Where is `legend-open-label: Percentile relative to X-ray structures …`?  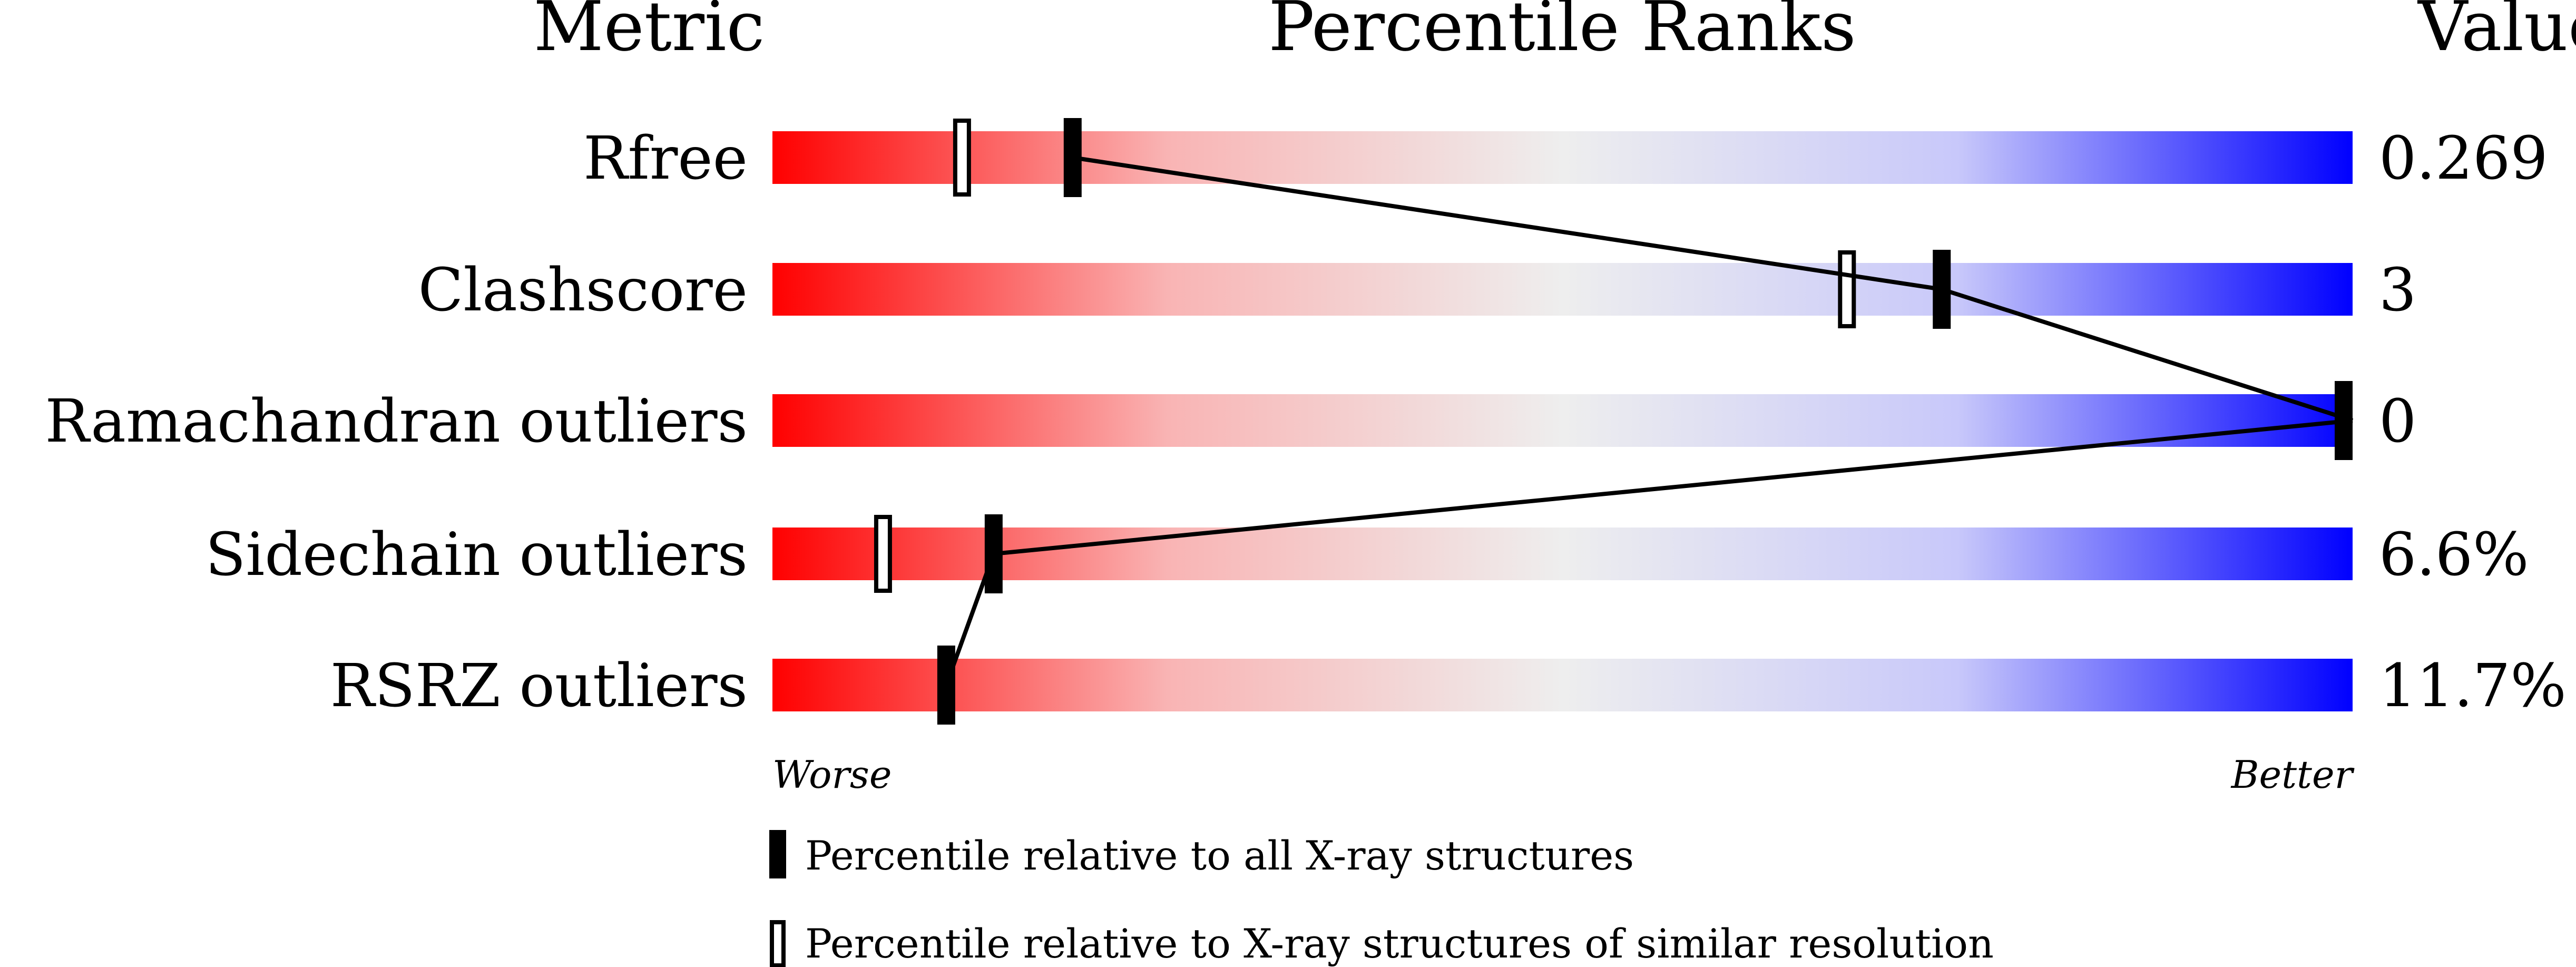
legend-open-label: Percentile relative to X-ray structures … is located at coordinates (1399, 943).